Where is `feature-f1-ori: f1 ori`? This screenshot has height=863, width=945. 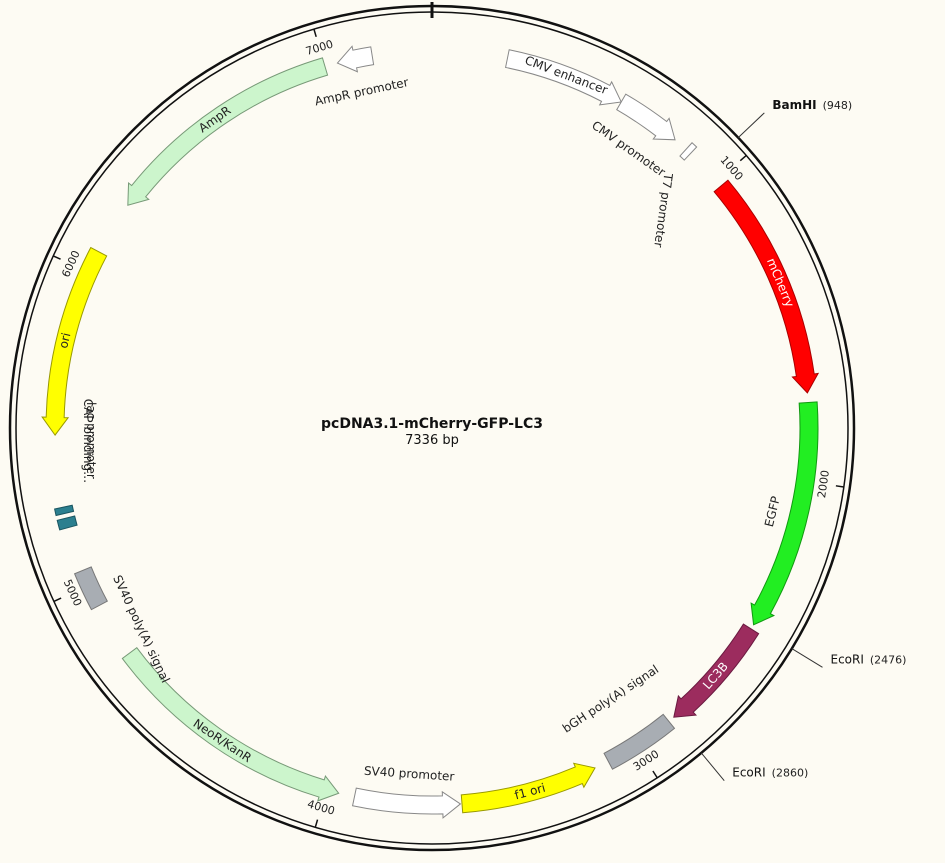
feature-f1-ori: f1 ori is located at coordinates (528, 788).